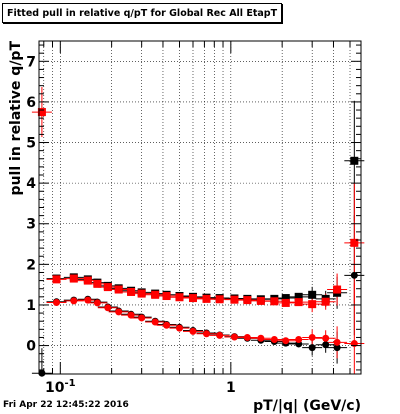 This screenshot has height=414, width=400. What do you see at coordinates (31, 144) in the screenshot?
I see `y-tick-label: 5` at bounding box center [31, 144].